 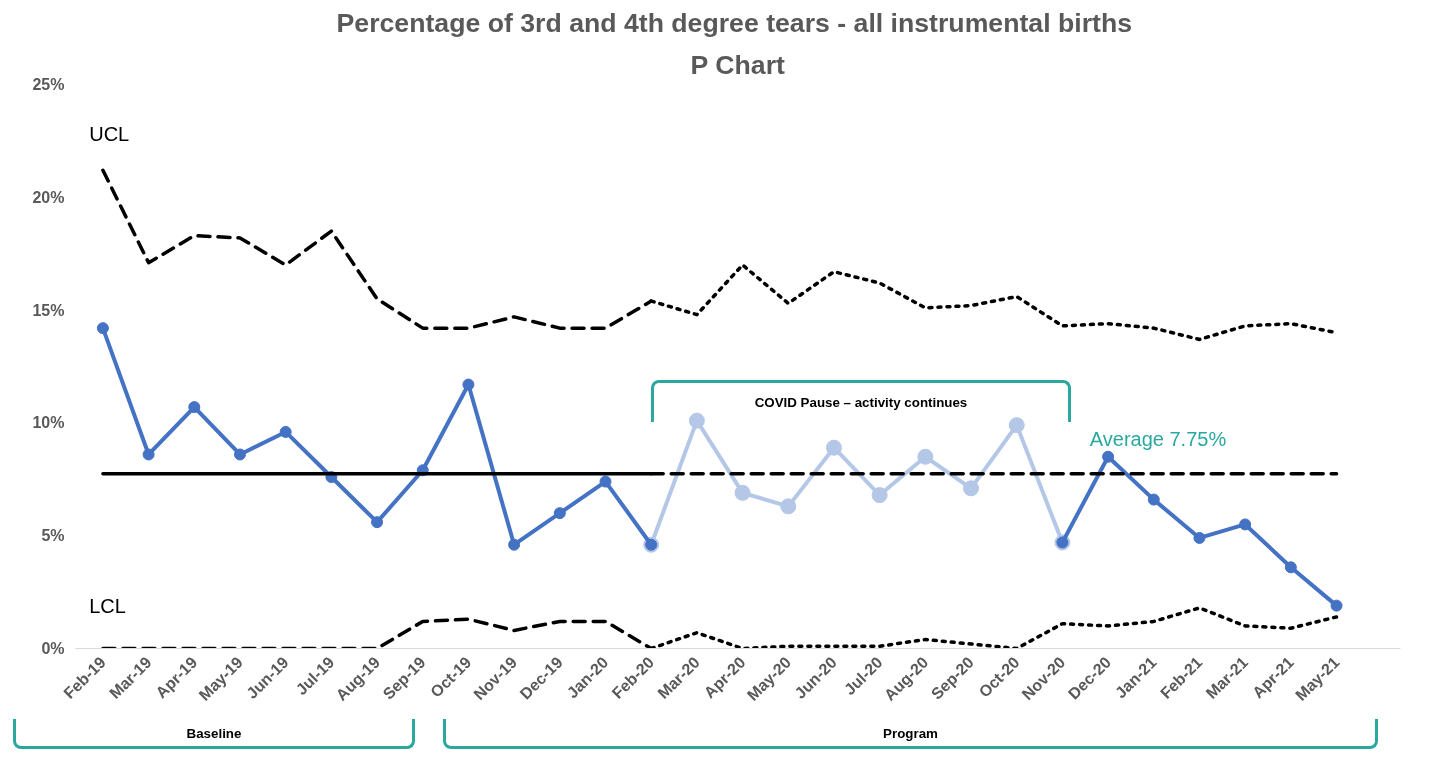 I want to click on y-tick-label: 15%, so click(x=48, y=310).